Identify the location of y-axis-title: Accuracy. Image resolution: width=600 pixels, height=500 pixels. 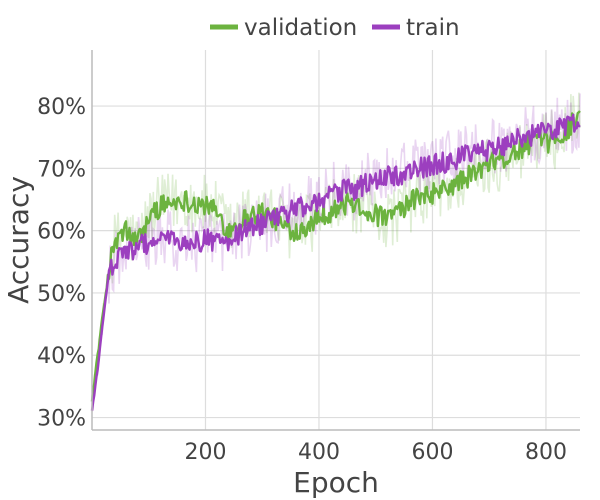
(18, 240).